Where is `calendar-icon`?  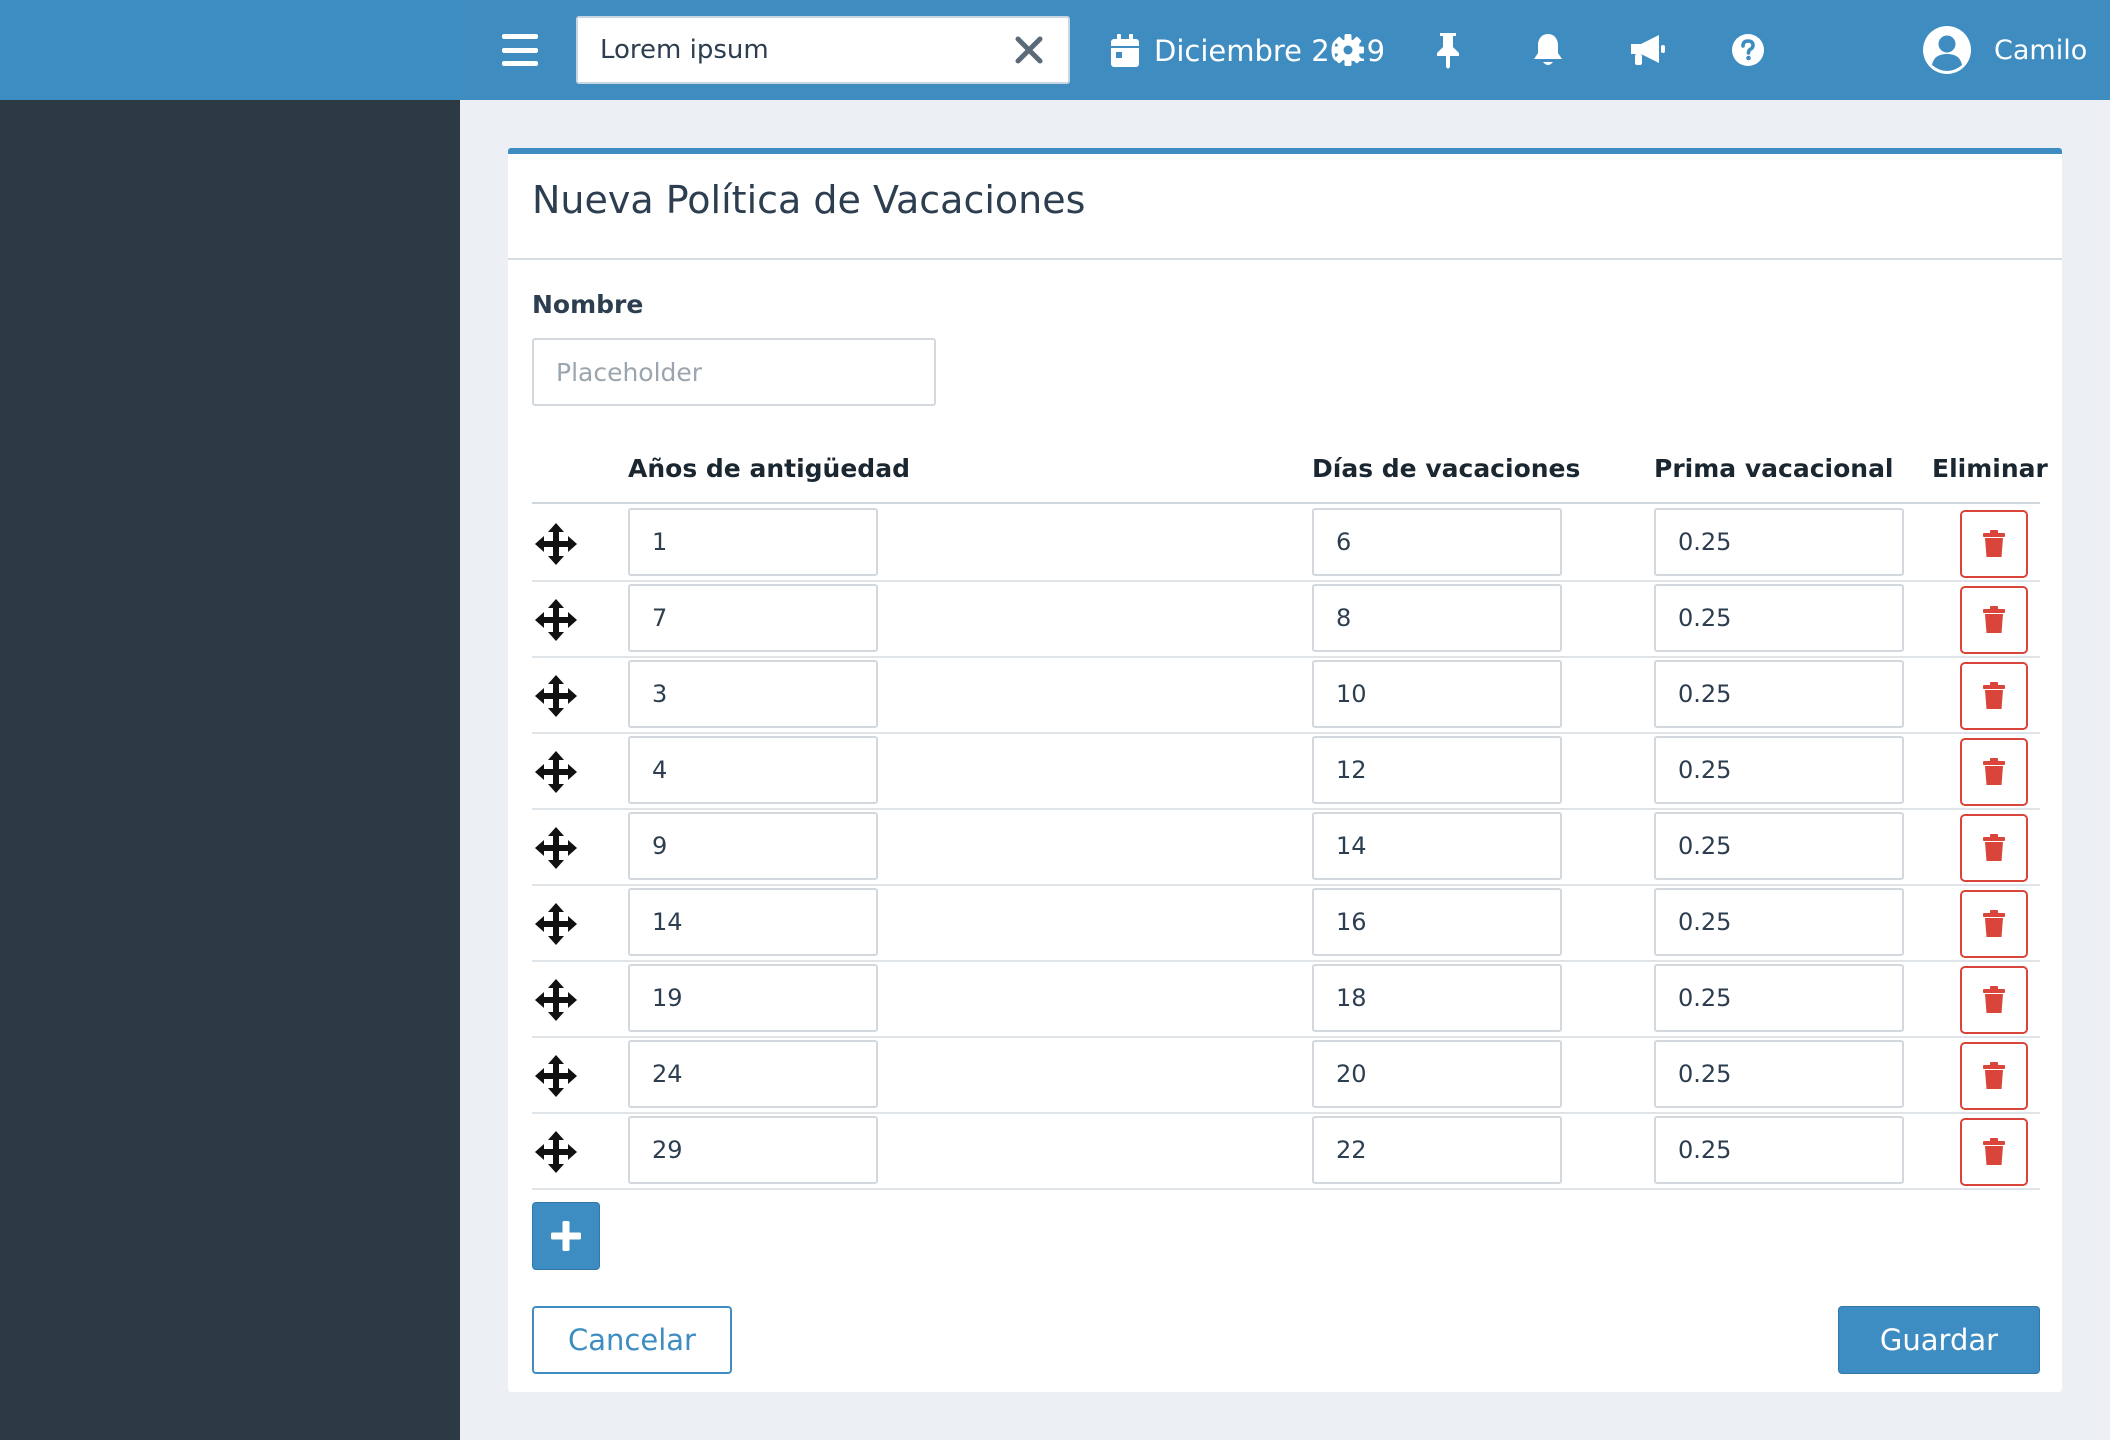 calendar-icon is located at coordinates (1125, 50).